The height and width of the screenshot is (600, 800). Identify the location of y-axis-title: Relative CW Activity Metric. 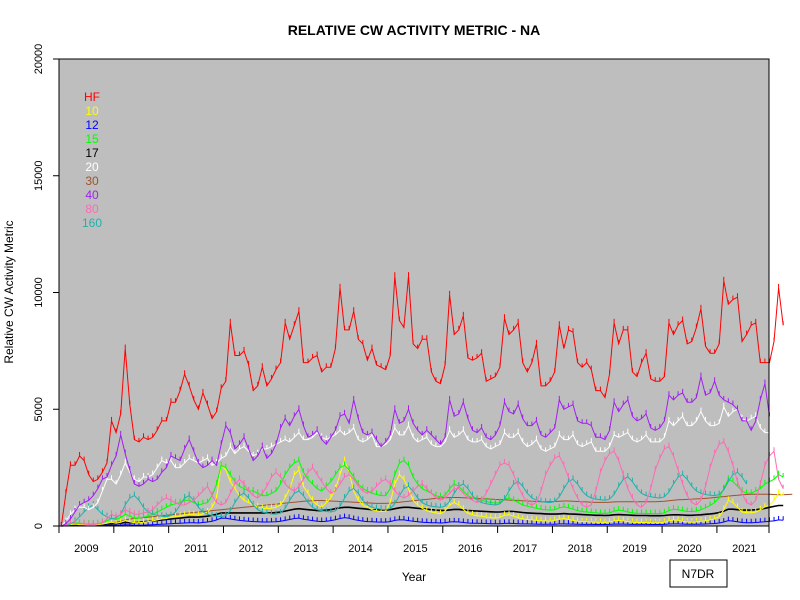
(9, 291).